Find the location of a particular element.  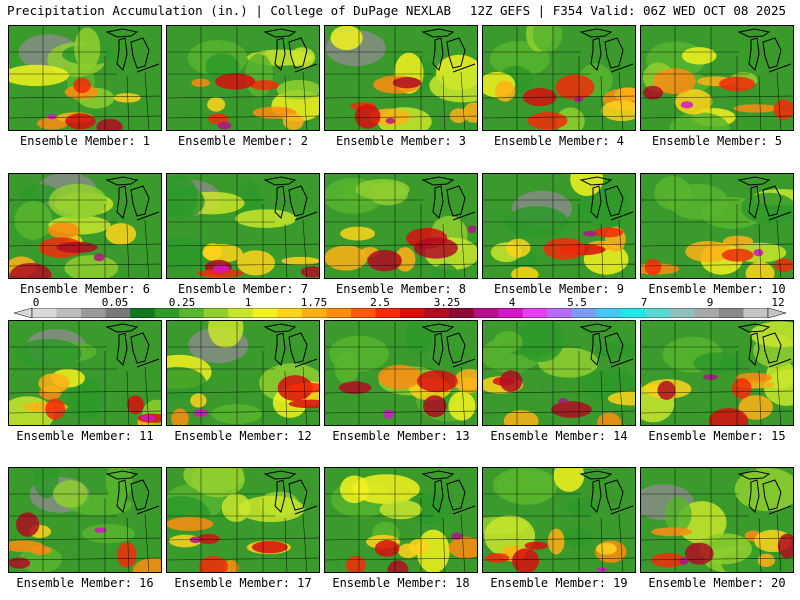

colorbar-arrow-left is located at coordinates (23, 313).